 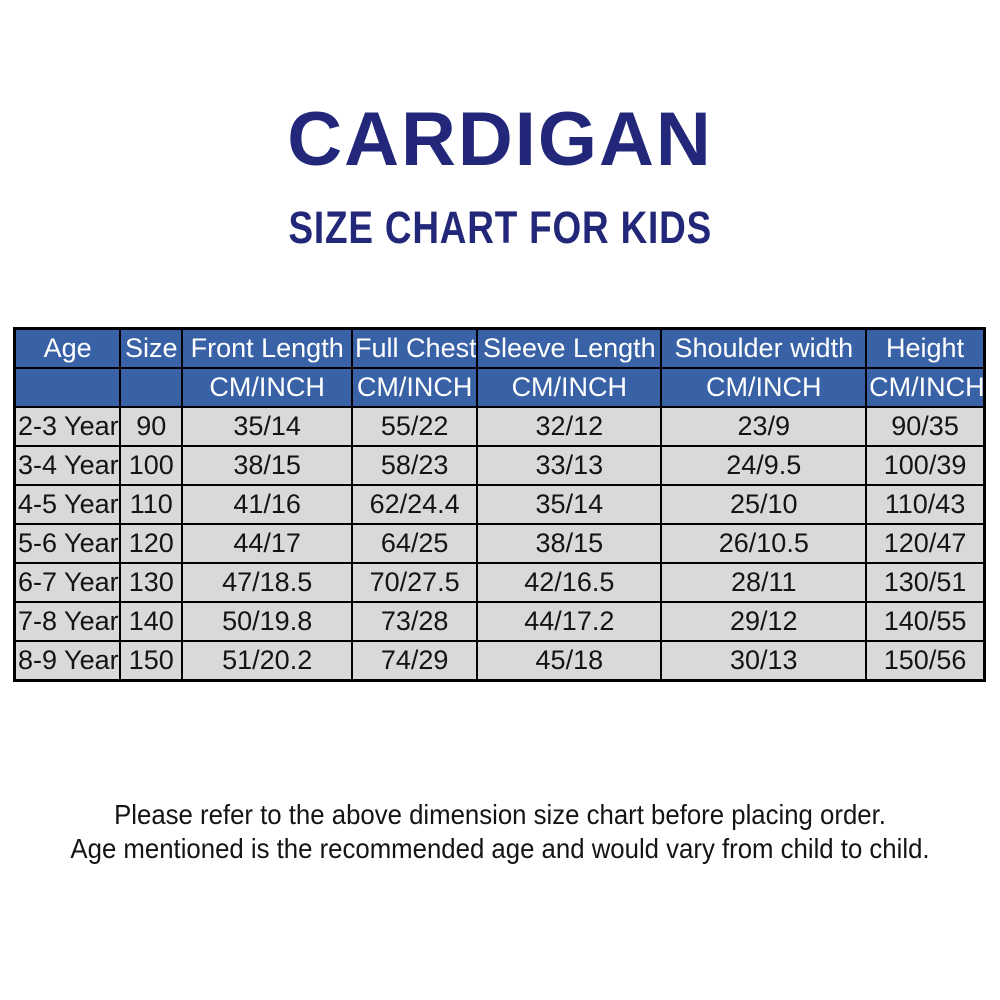 I want to click on size-cell: 130, so click(x=151, y=582).